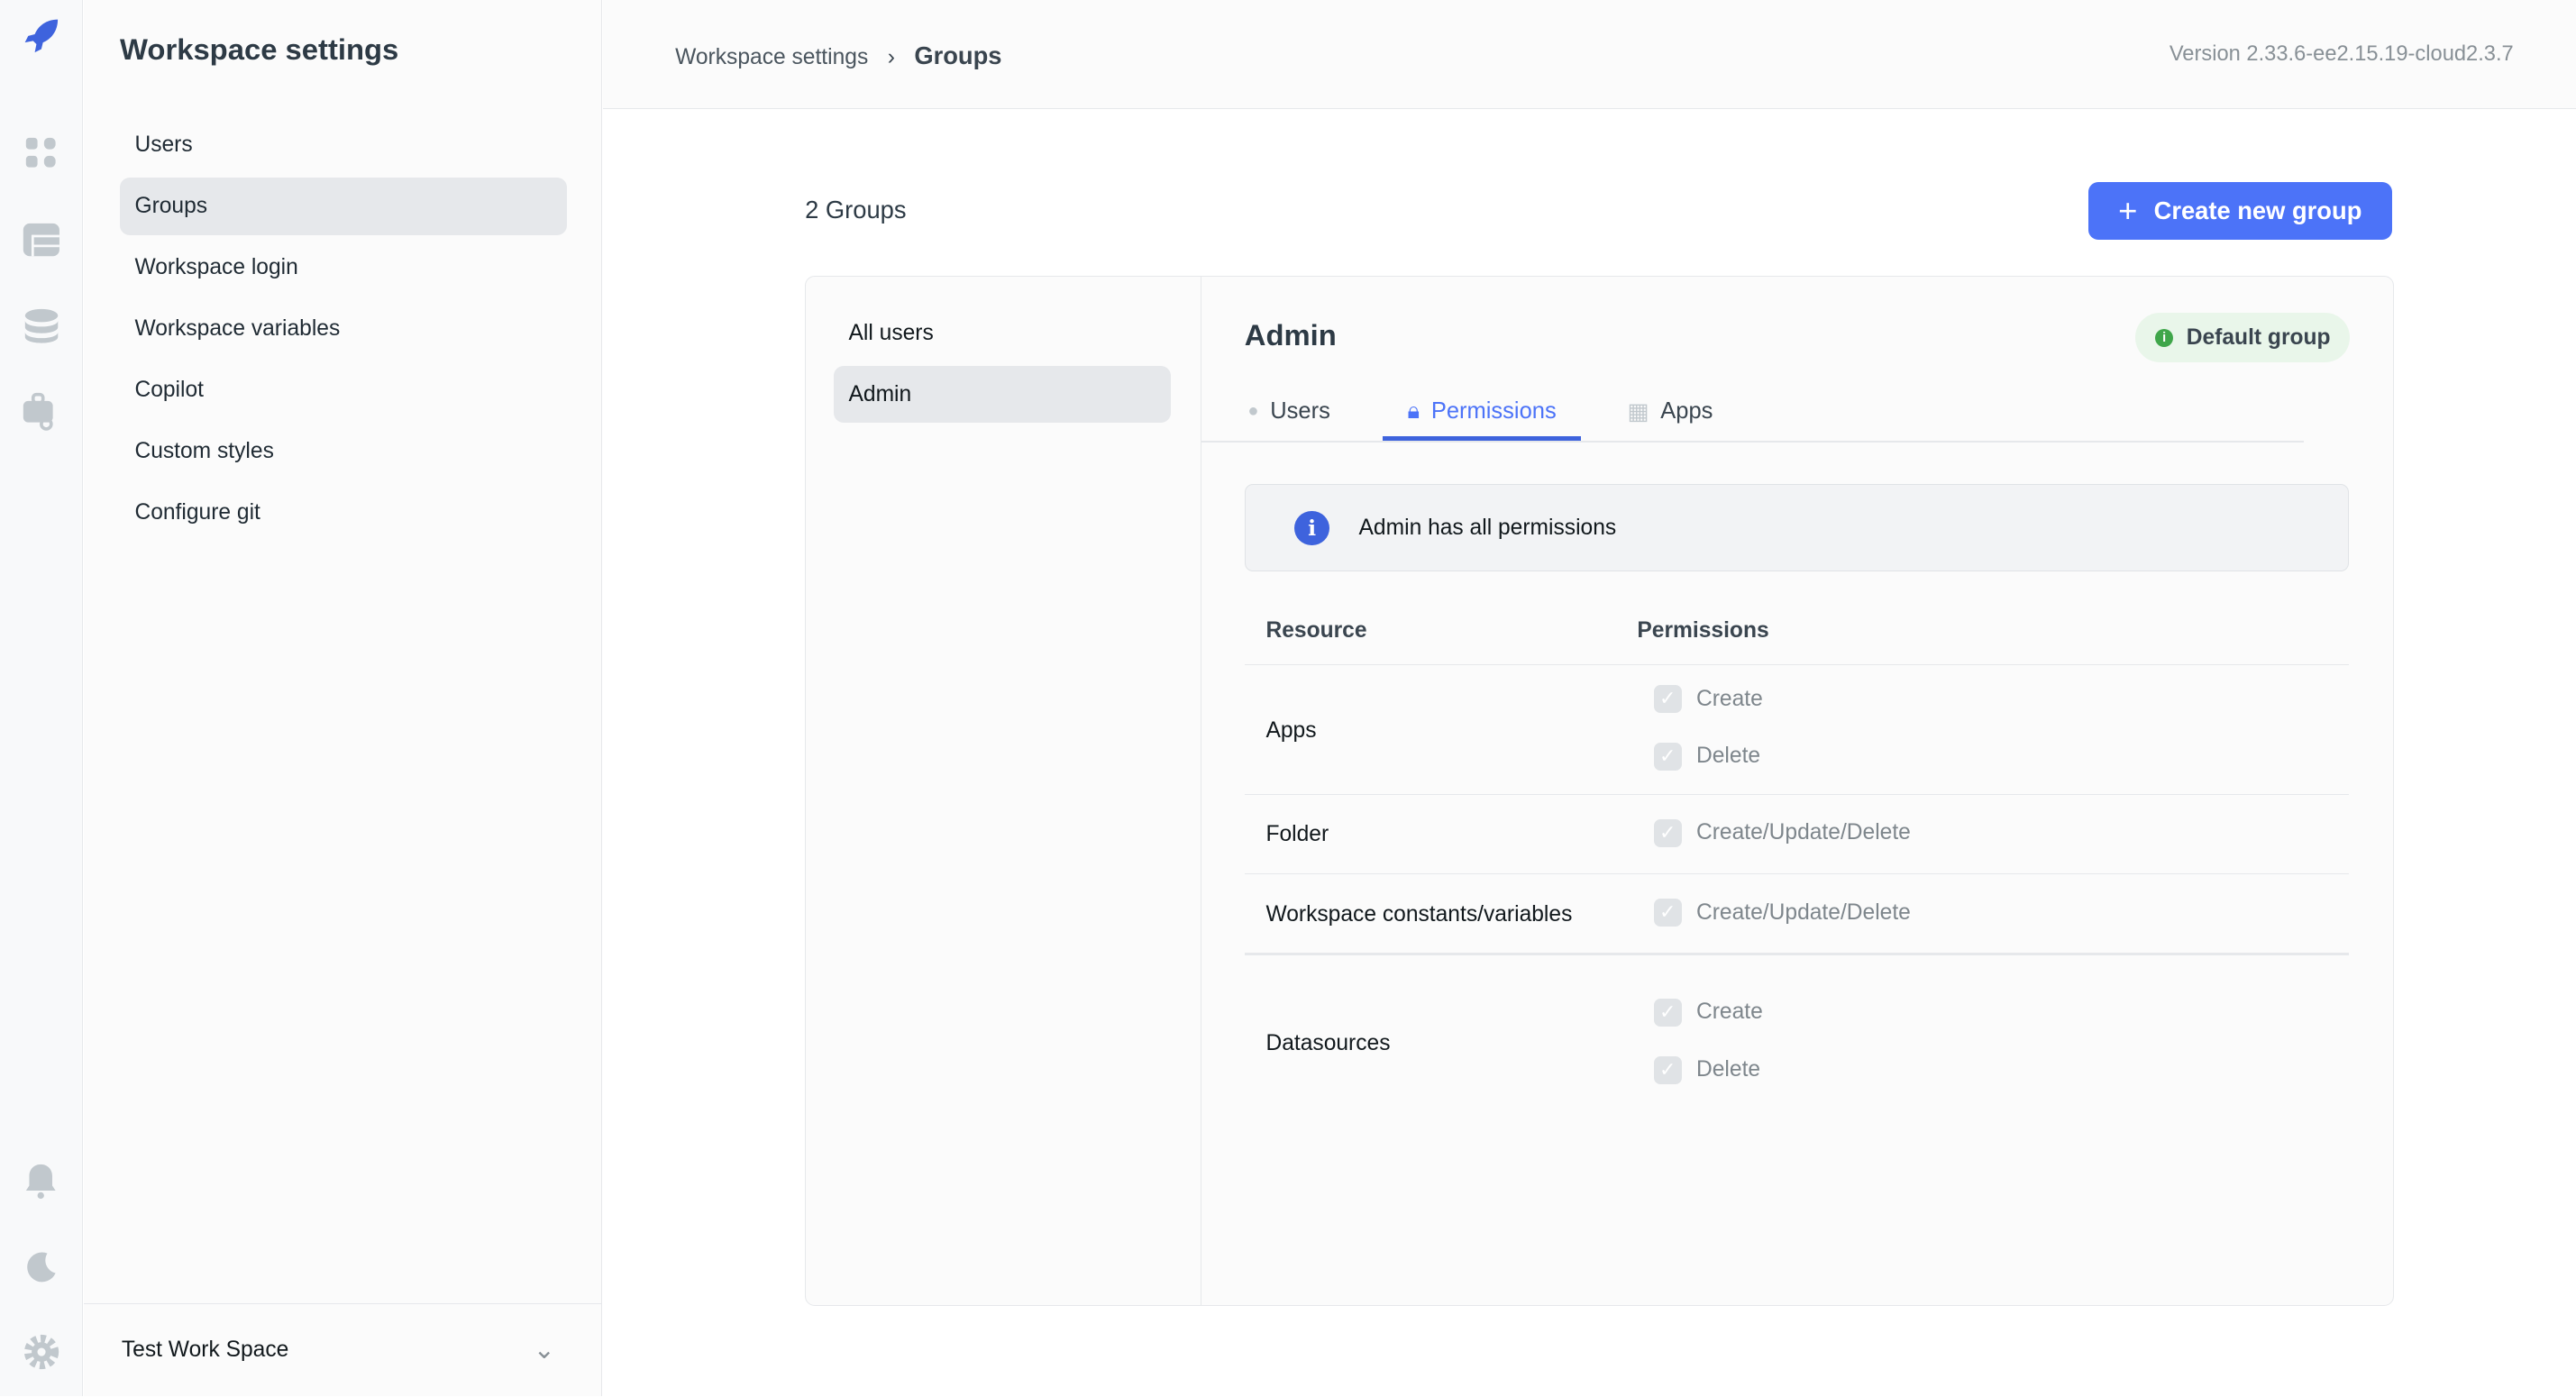  What do you see at coordinates (1311, 528) in the screenshot?
I see `info-icon: i` at bounding box center [1311, 528].